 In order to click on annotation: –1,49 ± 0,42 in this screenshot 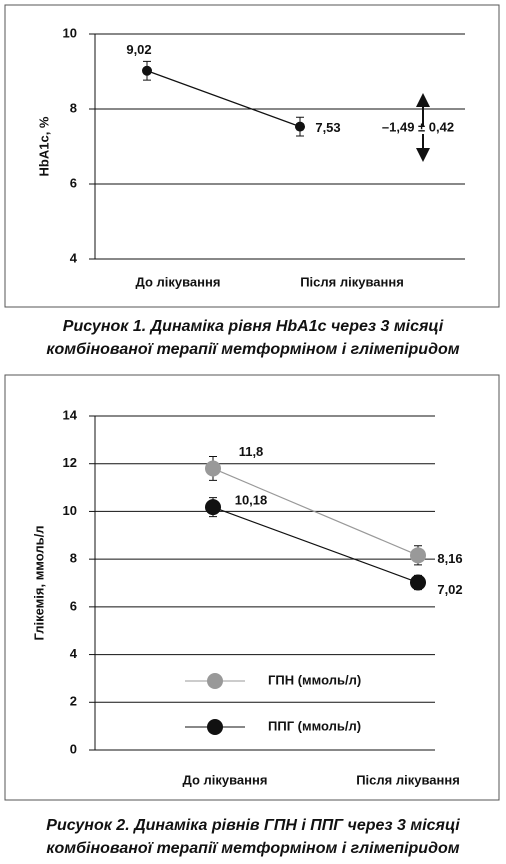, I will do `click(418, 126)`.